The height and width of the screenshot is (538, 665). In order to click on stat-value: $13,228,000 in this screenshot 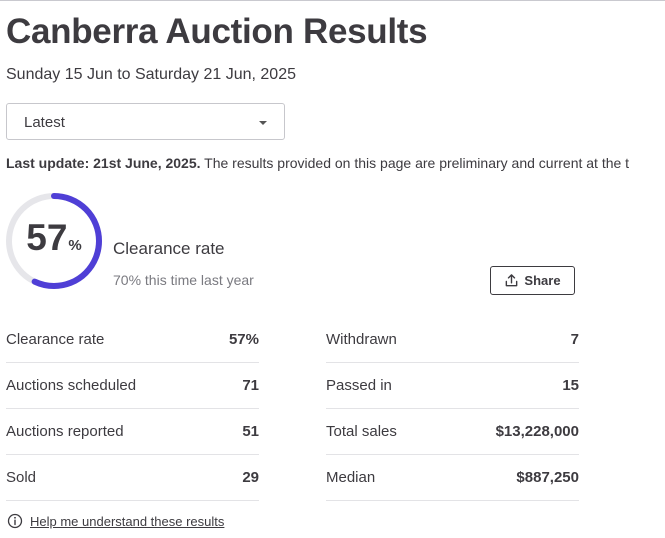, I will do `click(537, 431)`.